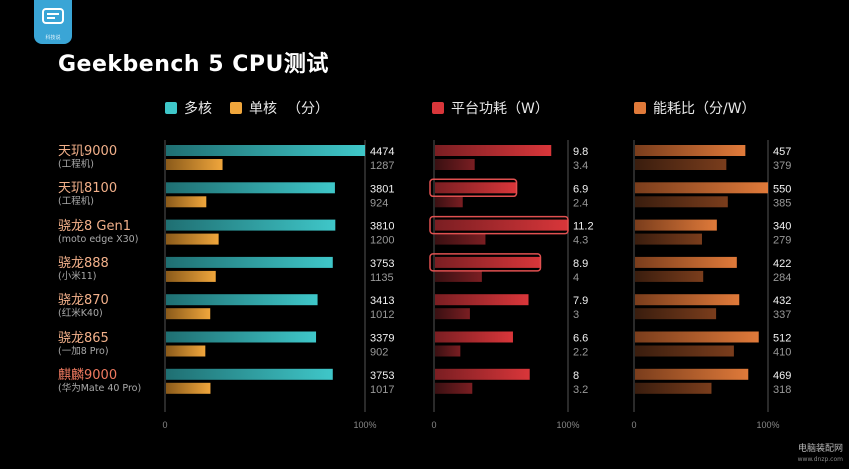 This screenshot has height=469, width=849. I want to click on data-label: 3753, so click(382, 376).